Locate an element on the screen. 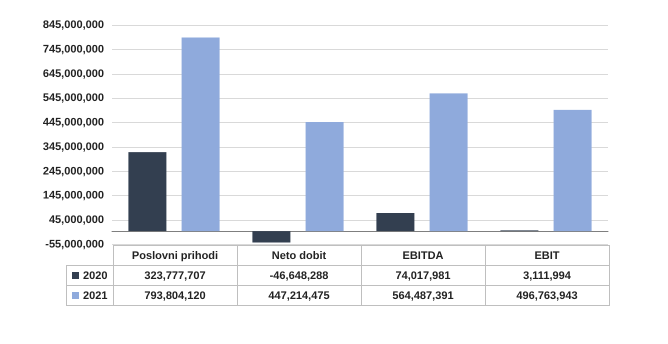 This screenshot has height=344, width=668. data-label: 74,017,981 is located at coordinates (423, 276).